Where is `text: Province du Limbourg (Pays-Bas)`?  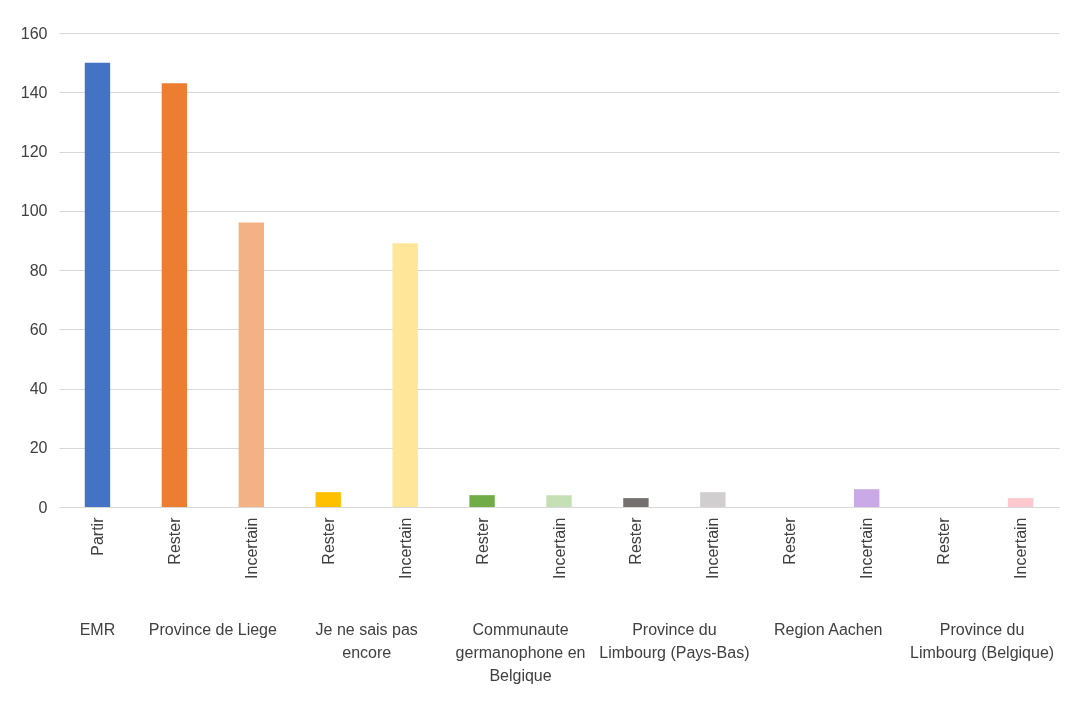
text: Province du Limbourg (Pays-Bas) is located at coordinates (674, 641).